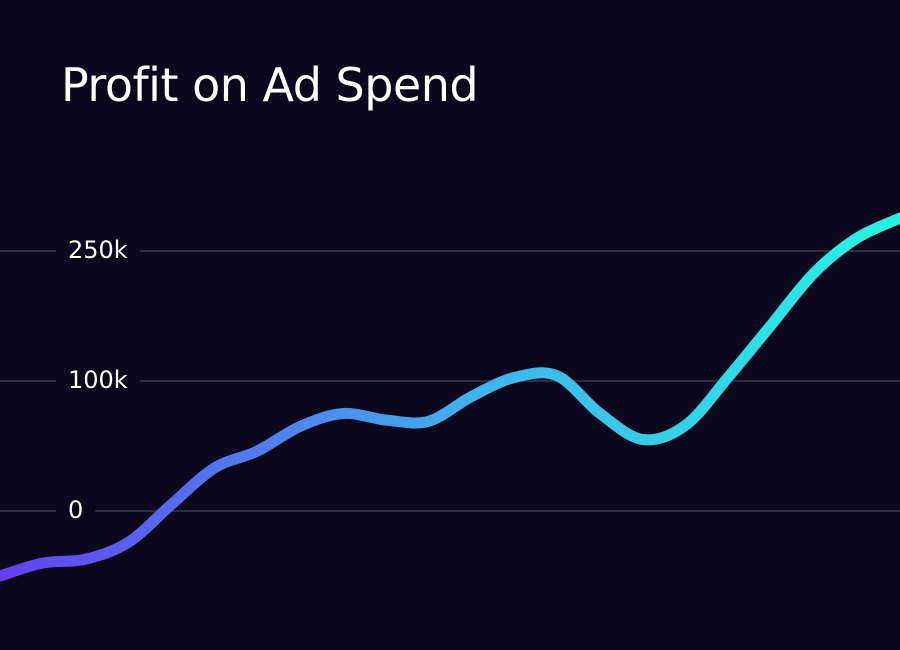  What do you see at coordinates (270, 85) in the screenshot?
I see `chart-title: Profit on Ad Spend` at bounding box center [270, 85].